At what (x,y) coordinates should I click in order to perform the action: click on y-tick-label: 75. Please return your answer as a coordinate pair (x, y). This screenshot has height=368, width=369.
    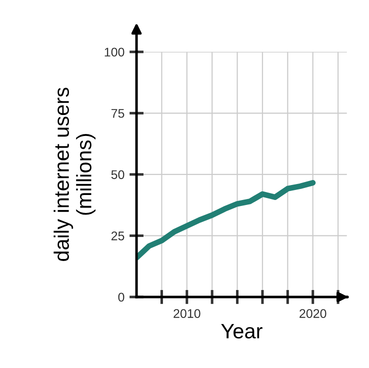
    Looking at the image, I should click on (117, 113).